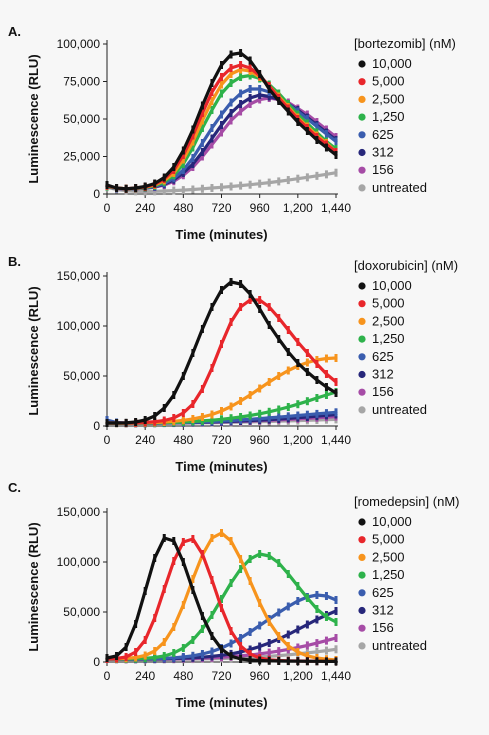  What do you see at coordinates (81, 157) in the screenshot?
I see `y-tick-label: 25,000` at bounding box center [81, 157].